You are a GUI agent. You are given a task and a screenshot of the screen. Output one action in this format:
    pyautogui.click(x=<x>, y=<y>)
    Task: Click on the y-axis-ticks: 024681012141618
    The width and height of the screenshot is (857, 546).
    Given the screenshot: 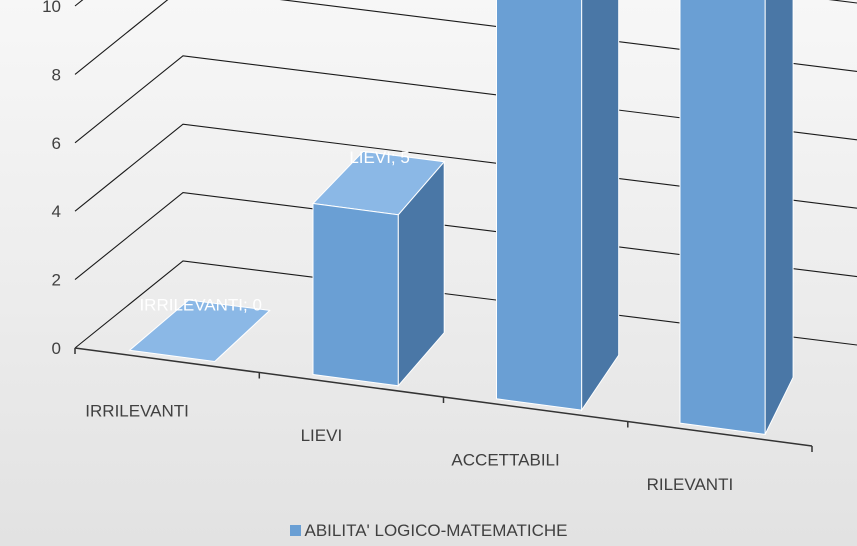 What is the action you would take?
    pyautogui.click(x=51, y=179)
    